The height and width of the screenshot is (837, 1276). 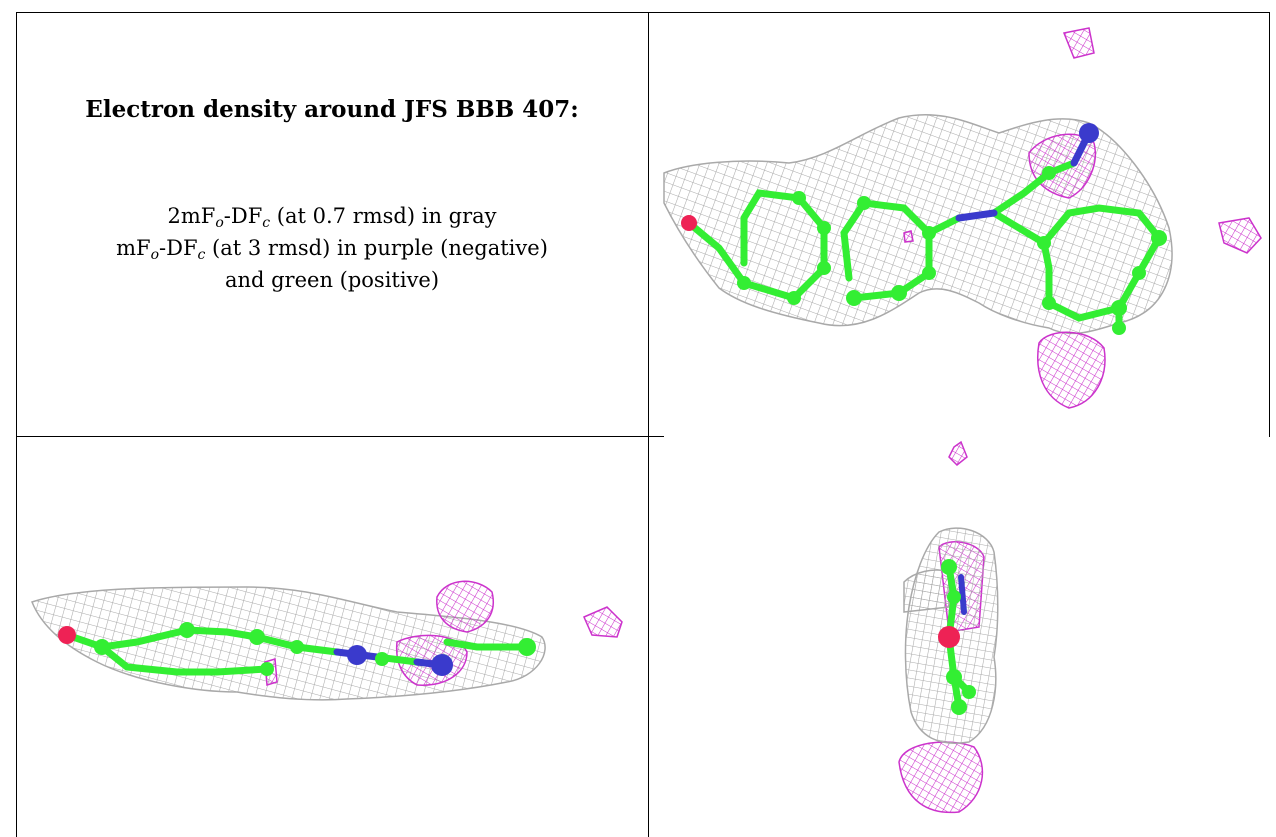 I want to click on legend-line-positive: and green (positive), so click(x=332, y=280).